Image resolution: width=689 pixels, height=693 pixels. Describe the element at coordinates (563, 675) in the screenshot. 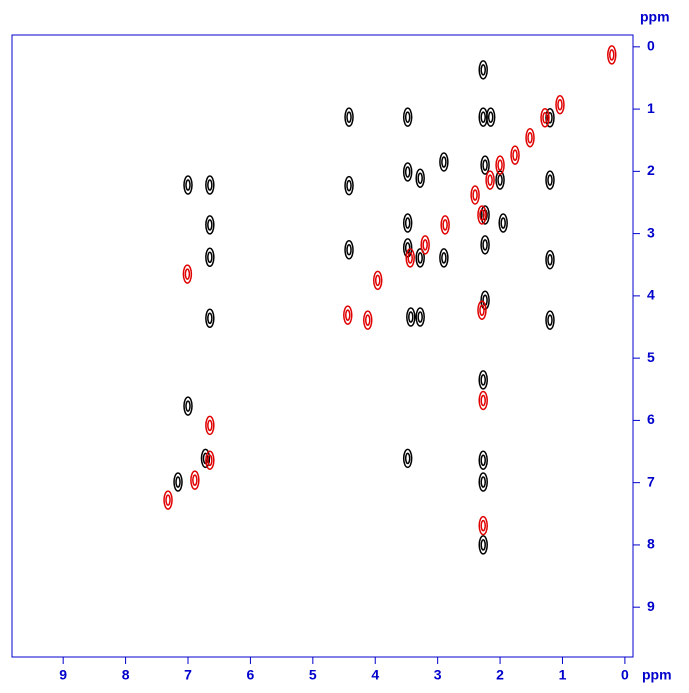

I see `x-tick-label: 1` at that location.